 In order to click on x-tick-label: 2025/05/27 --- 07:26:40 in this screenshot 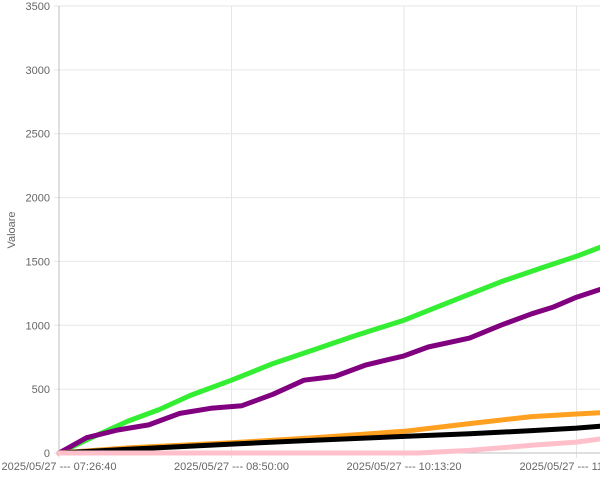, I will do `click(59, 467)`.